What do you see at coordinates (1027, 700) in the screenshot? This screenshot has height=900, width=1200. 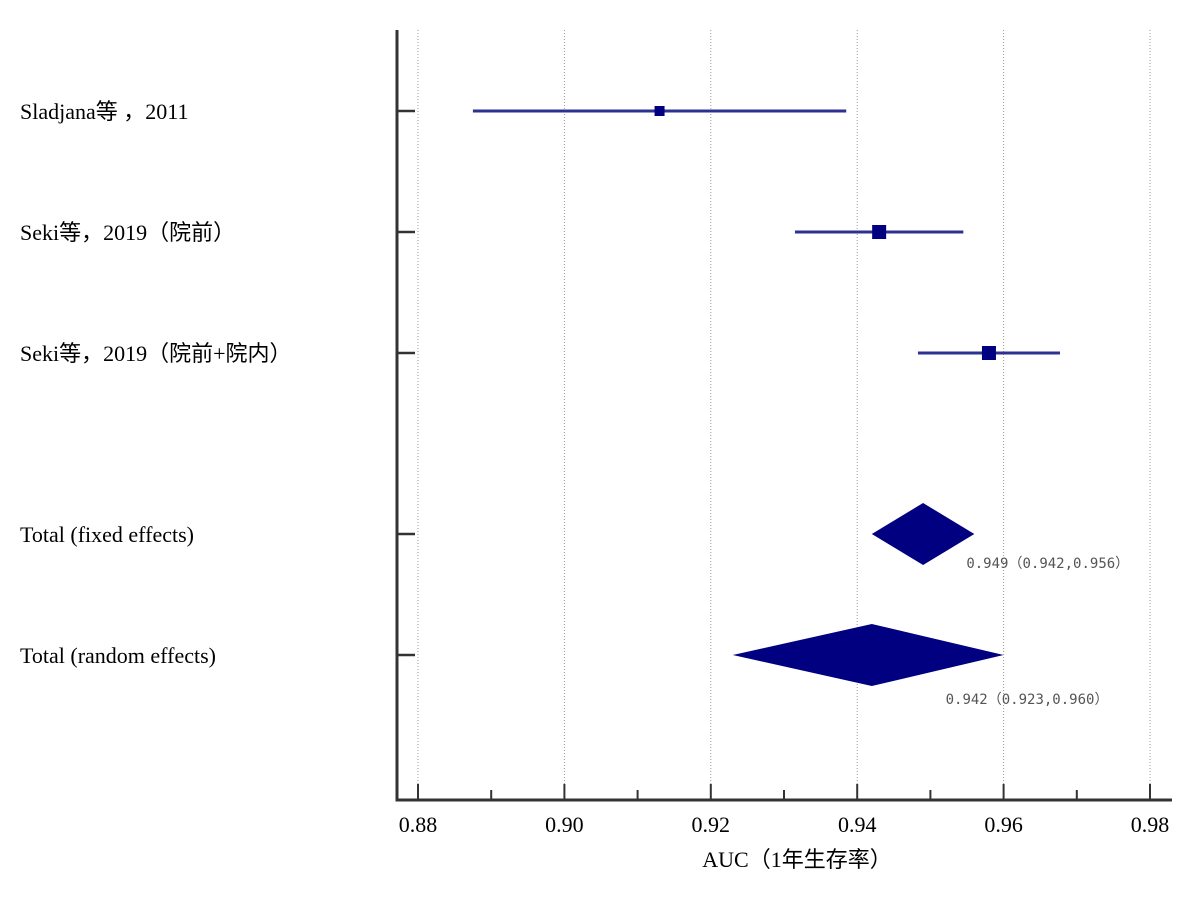 I see `pooled-annotation: 0.942（0.923,0.960）` at bounding box center [1027, 700].